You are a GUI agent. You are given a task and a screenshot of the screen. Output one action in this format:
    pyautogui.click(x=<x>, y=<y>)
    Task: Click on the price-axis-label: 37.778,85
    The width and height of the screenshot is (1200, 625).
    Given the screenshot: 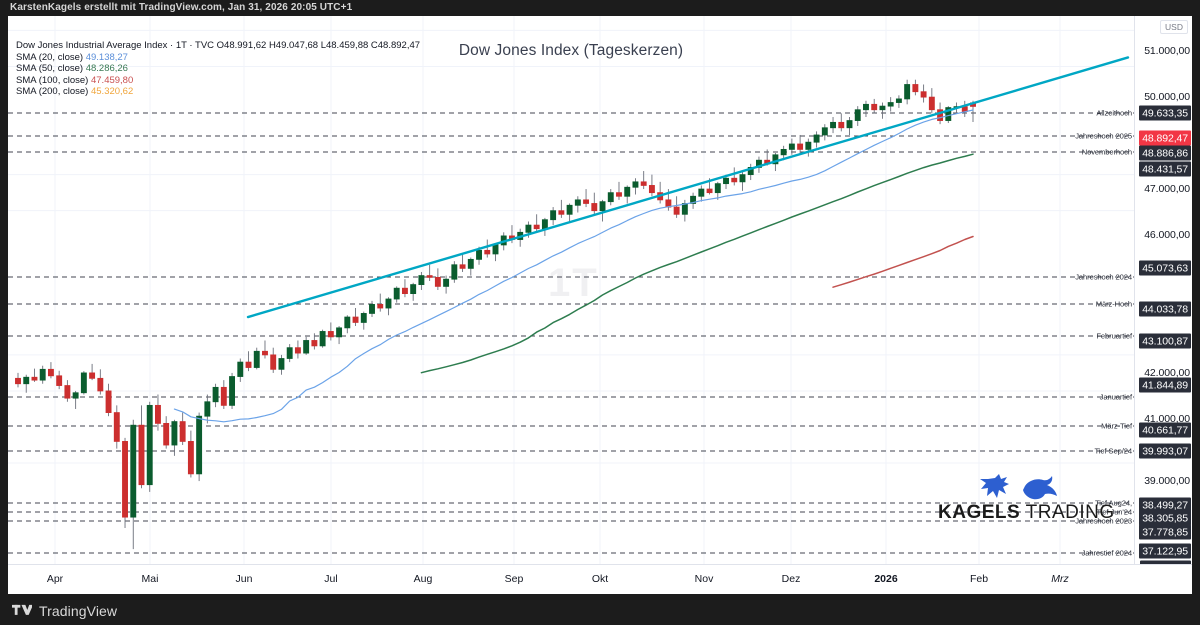 What is the action you would take?
    pyautogui.click(x=1165, y=532)
    